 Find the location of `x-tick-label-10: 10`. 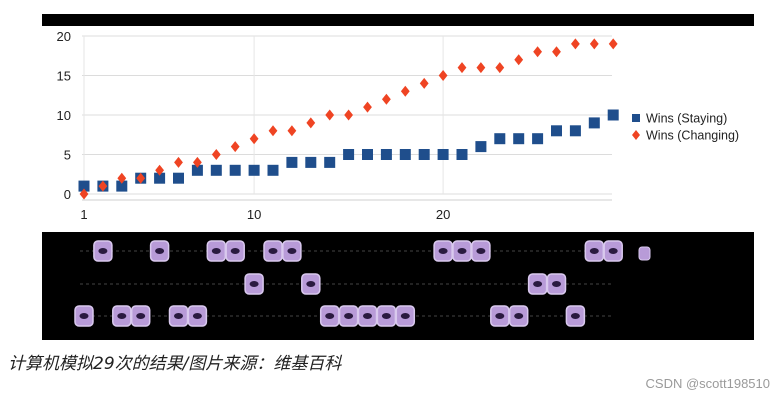

x-tick-label-10: 10 is located at coordinates (254, 214).